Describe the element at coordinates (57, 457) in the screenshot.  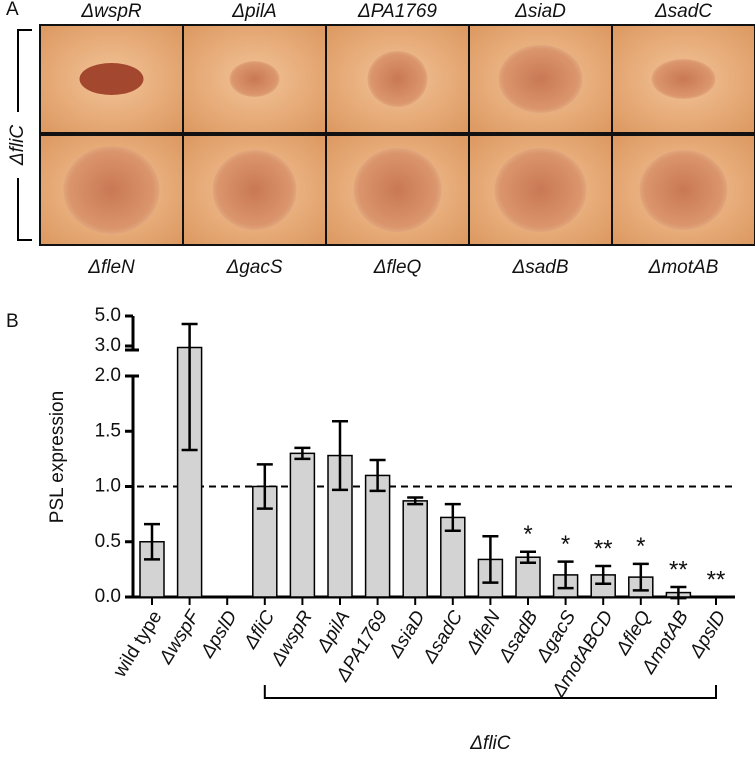
I see `y-axis-label: PSL expression` at that location.